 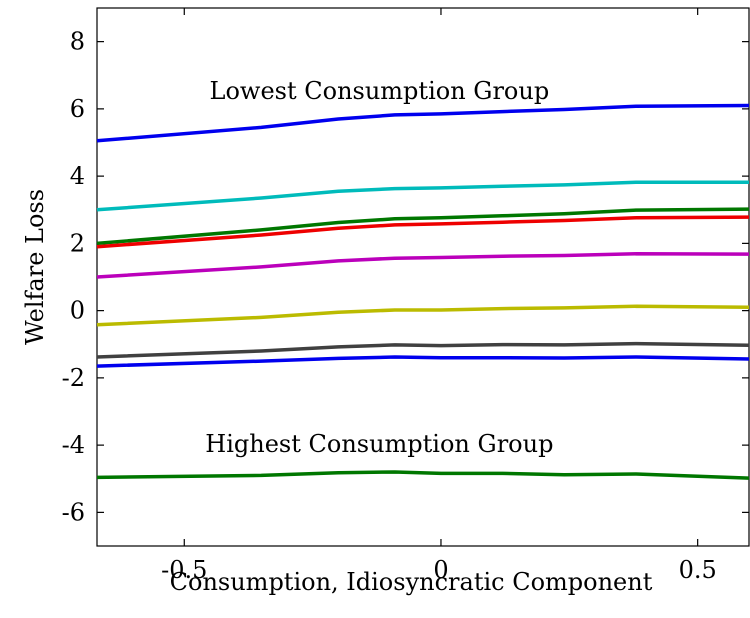 What do you see at coordinates (77, 42) in the screenshot?
I see `y-tick-label: 8` at bounding box center [77, 42].